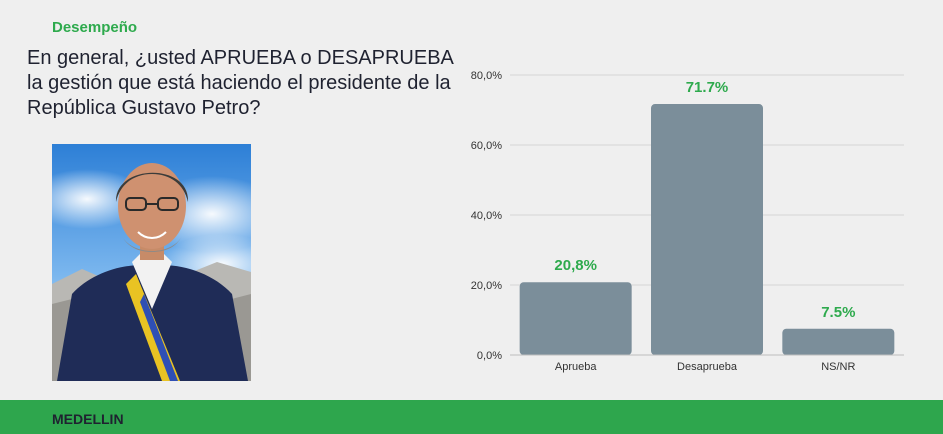 The image size is (943, 434). Describe the element at coordinates (486, 286) in the screenshot. I see `y-tick-label: 20,0%` at that location.